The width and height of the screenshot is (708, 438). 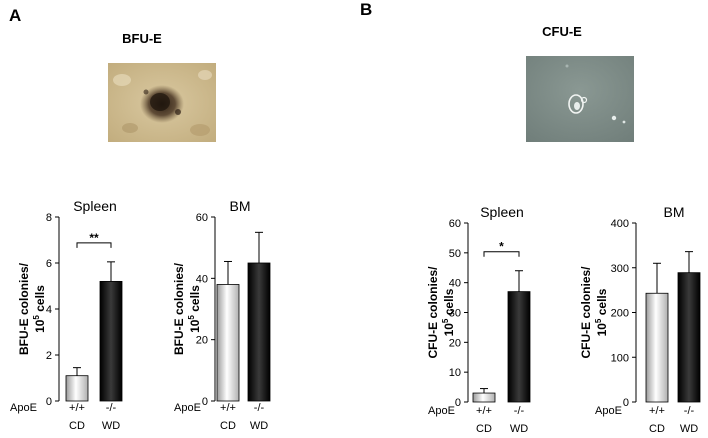 What do you see at coordinates (501, 247) in the screenshot?
I see `significance-marker: *` at bounding box center [501, 247].